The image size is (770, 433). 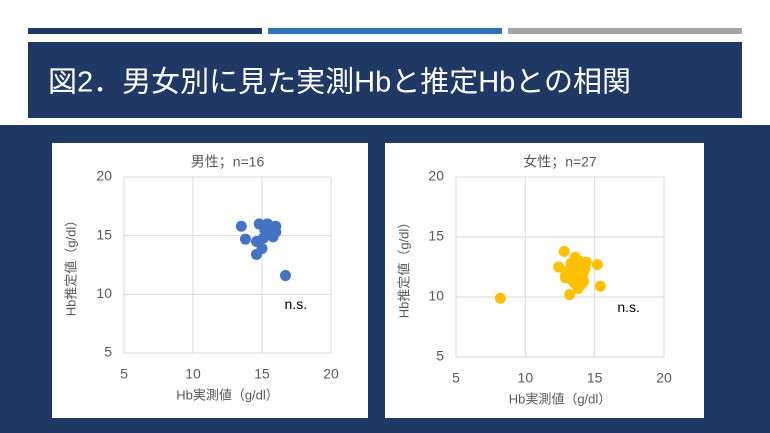 What do you see at coordinates (228, 162) in the screenshot?
I see `chart-title: 男性；n=16` at bounding box center [228, 162].